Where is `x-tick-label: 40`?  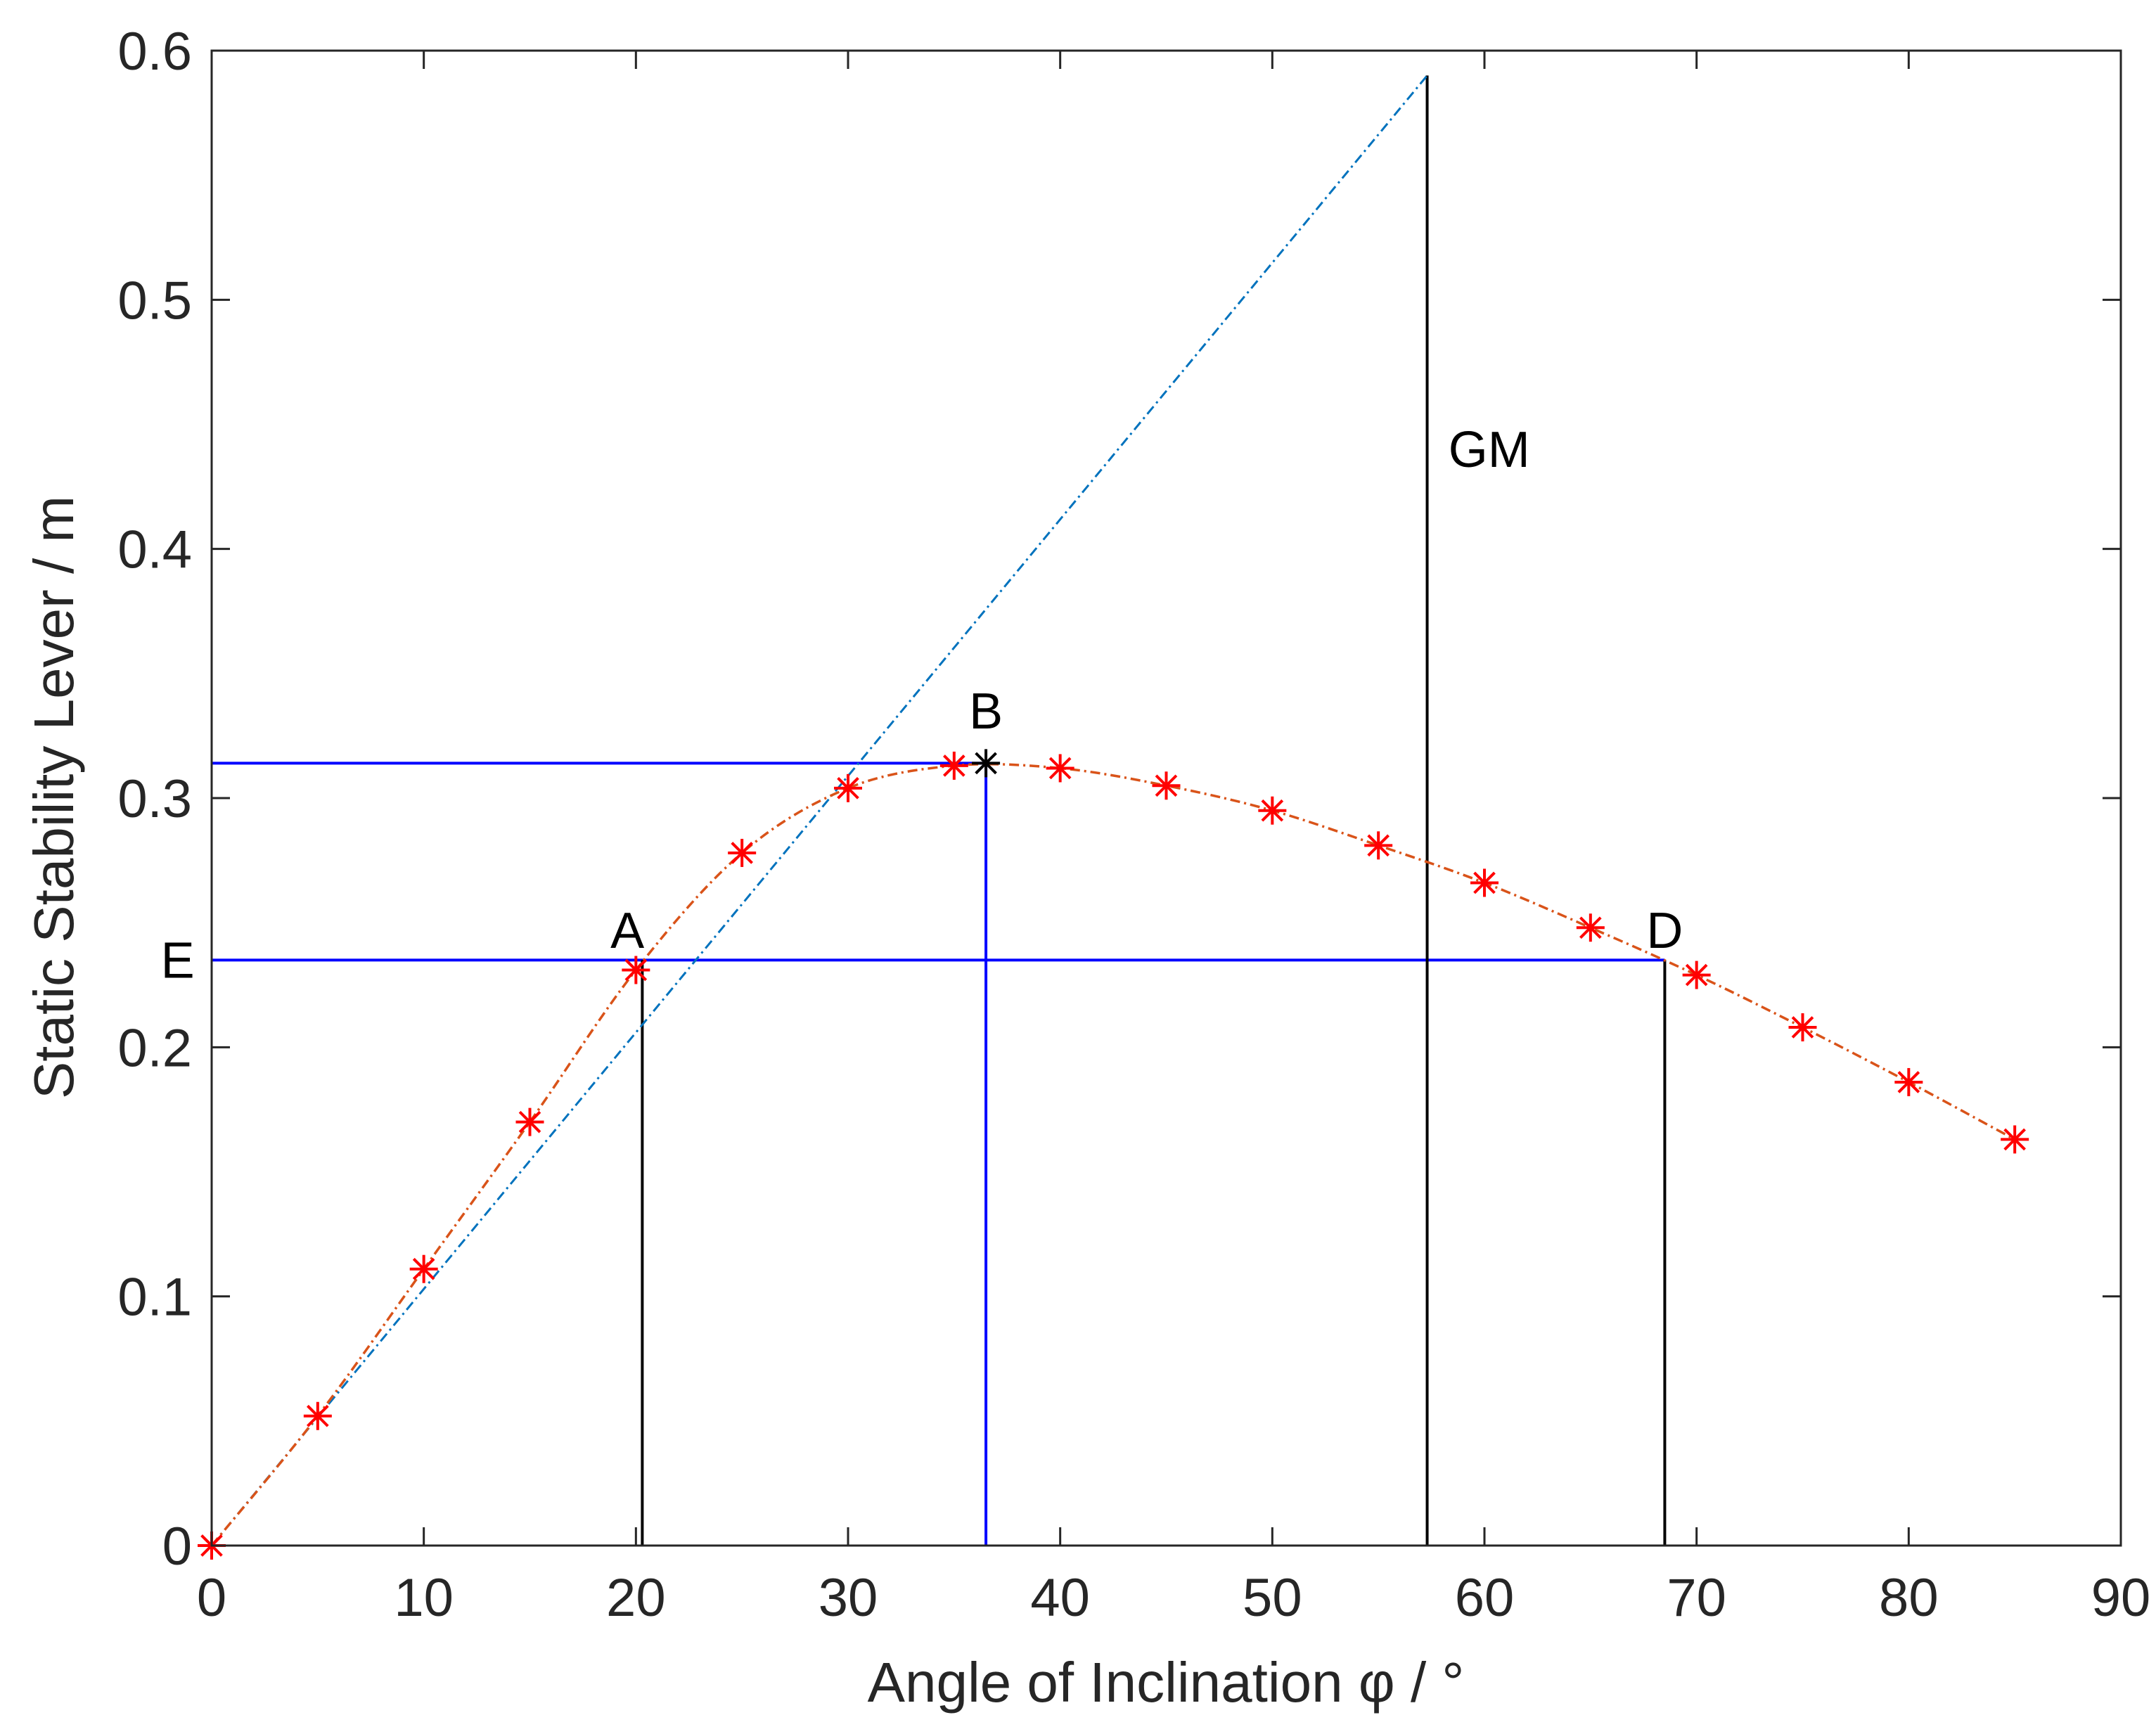
x-tick-label: 40 is located at coordinates (1060, 1598).